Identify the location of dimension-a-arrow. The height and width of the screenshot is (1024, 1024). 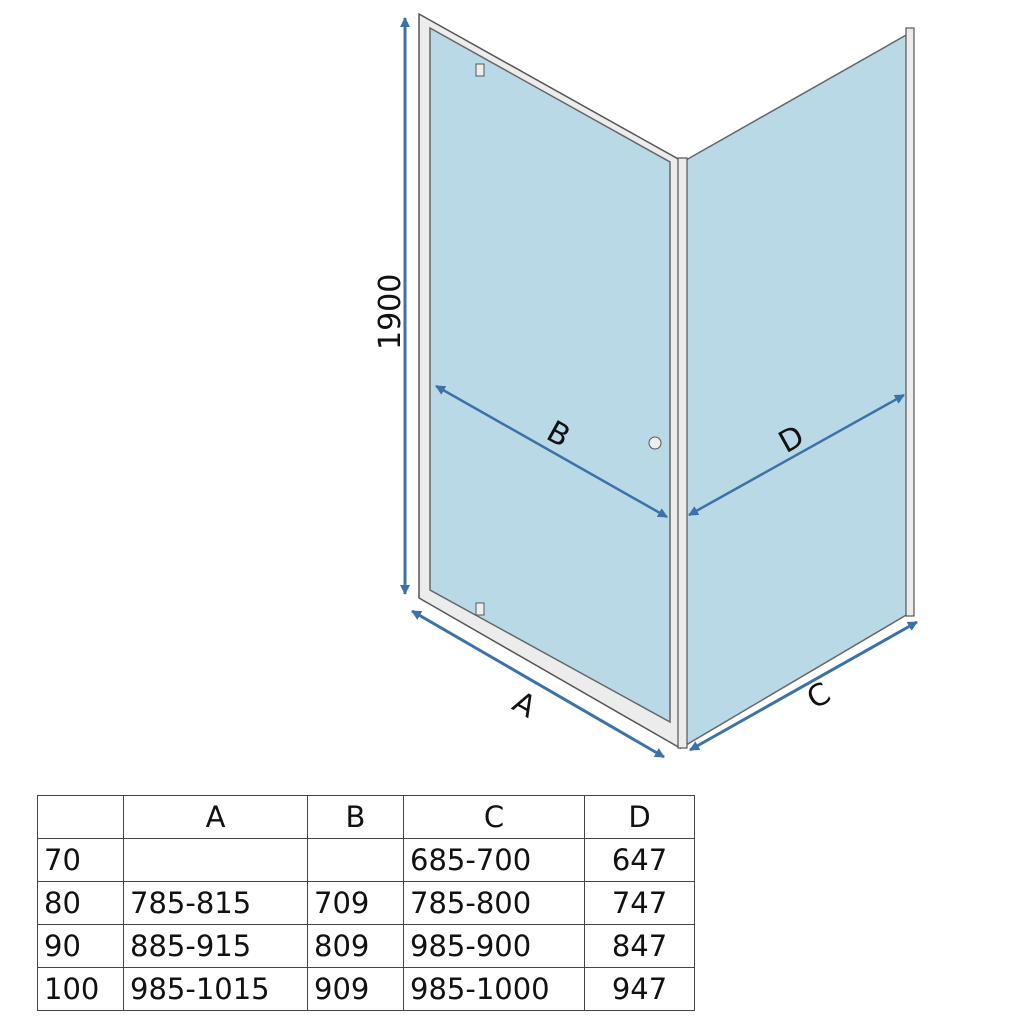
(538, 684).